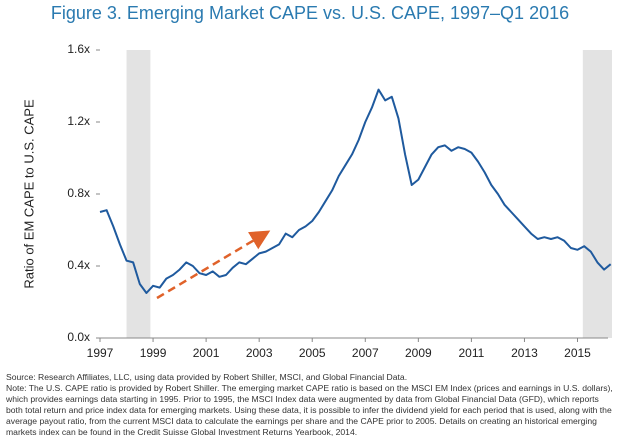 This screenshot has width=619, height=447. Describe the element at coordinates (100, 353) in the screenshot. I see `x-tick-label: 1997` at that location.